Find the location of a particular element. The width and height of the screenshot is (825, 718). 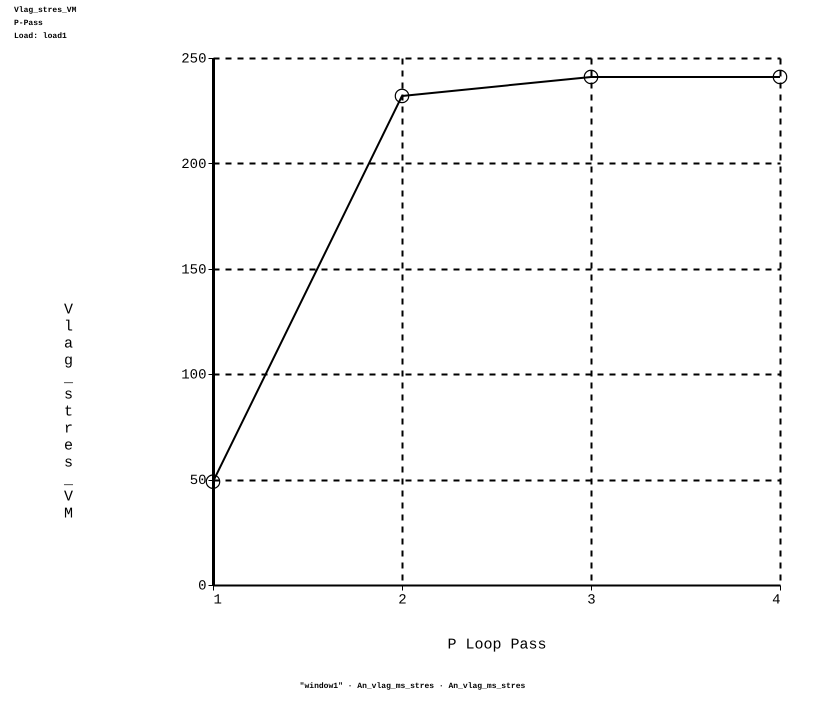

y-tick-label: 150 is located at coordinates (193, 270).